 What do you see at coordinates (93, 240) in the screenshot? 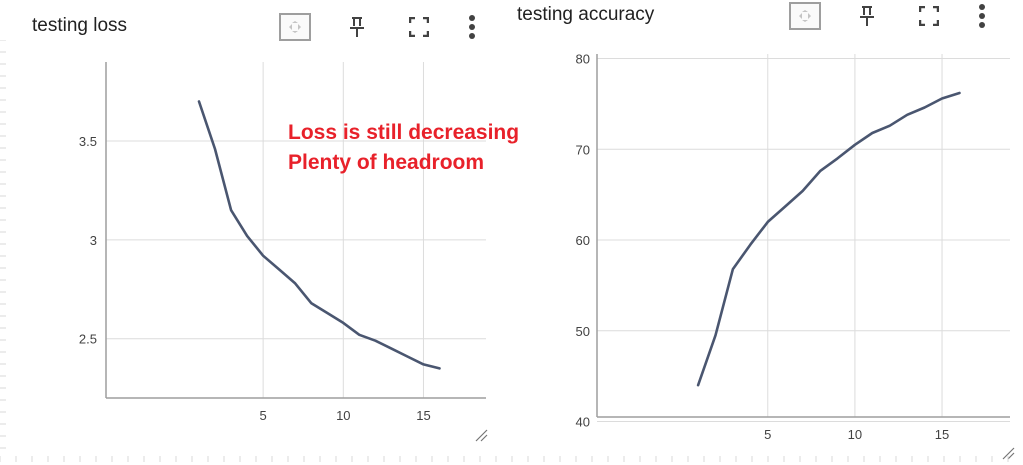
I see `y-tick-label: 3` at bounding box center [93, 240].